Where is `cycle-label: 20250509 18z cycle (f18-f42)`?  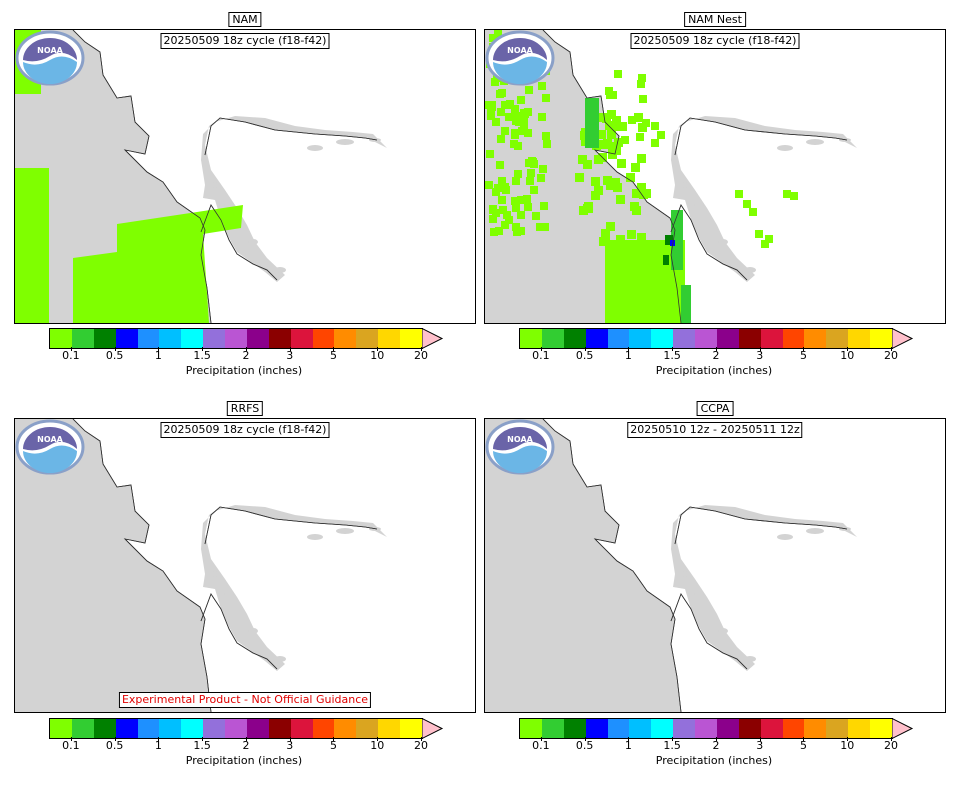
cycle-label: 20250509 18z cycle (f18-f42) is located at coordinates (715, 41).